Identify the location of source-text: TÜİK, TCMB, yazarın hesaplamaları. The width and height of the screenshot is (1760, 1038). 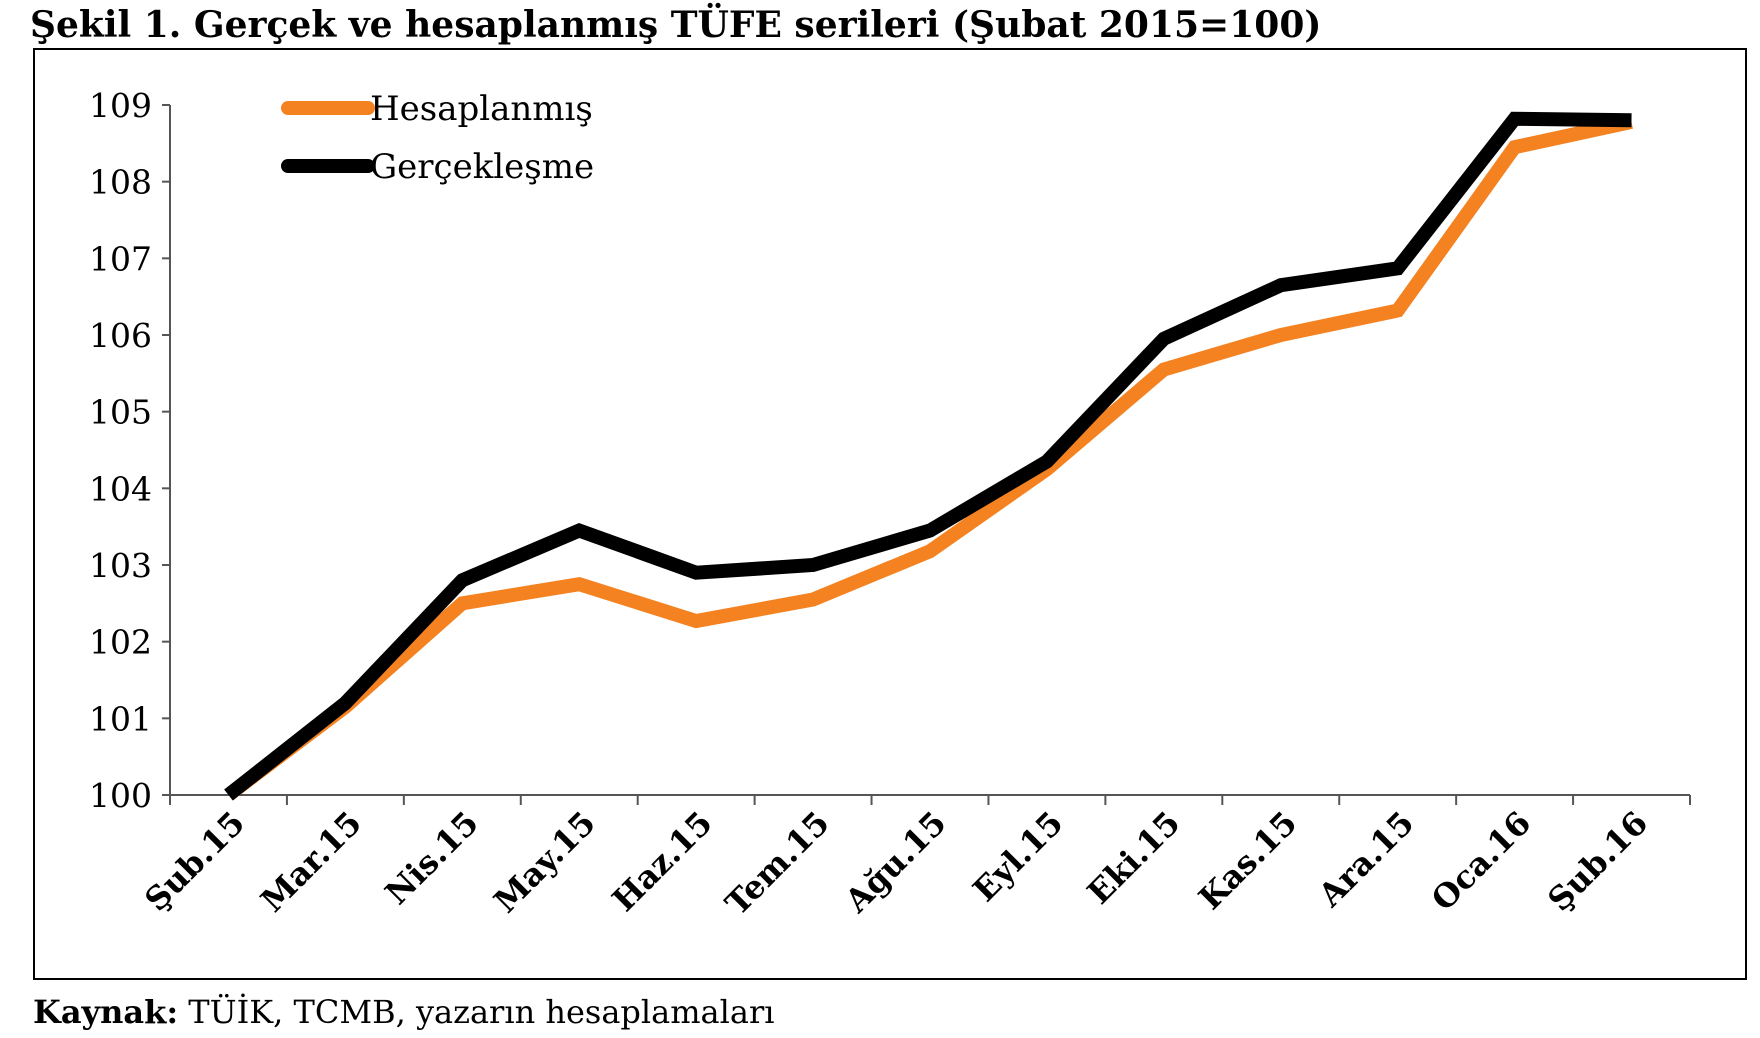
(476, 1012).